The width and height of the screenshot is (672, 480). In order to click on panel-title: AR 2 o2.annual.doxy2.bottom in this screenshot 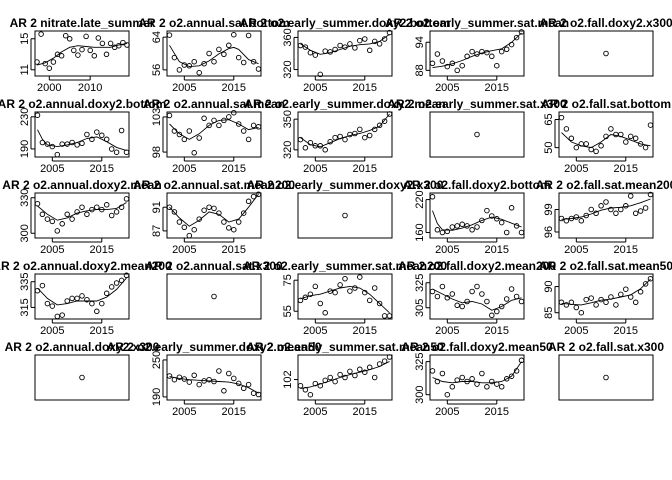, I will do `click(83, 104)`.